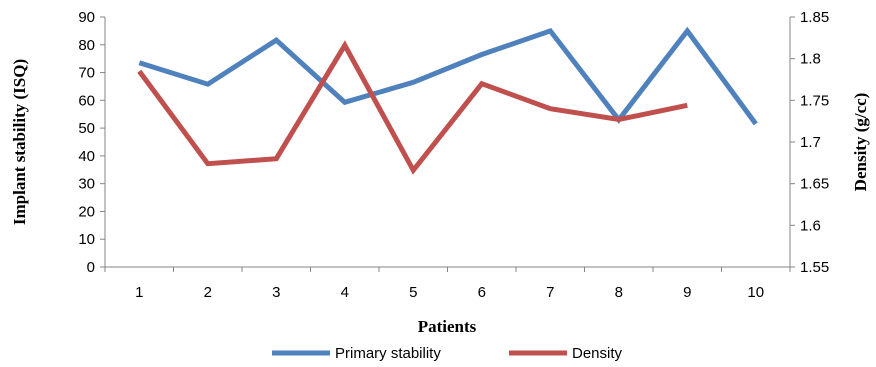  I want to click on right-y-tick-label: 1.6, so click(810, 225).